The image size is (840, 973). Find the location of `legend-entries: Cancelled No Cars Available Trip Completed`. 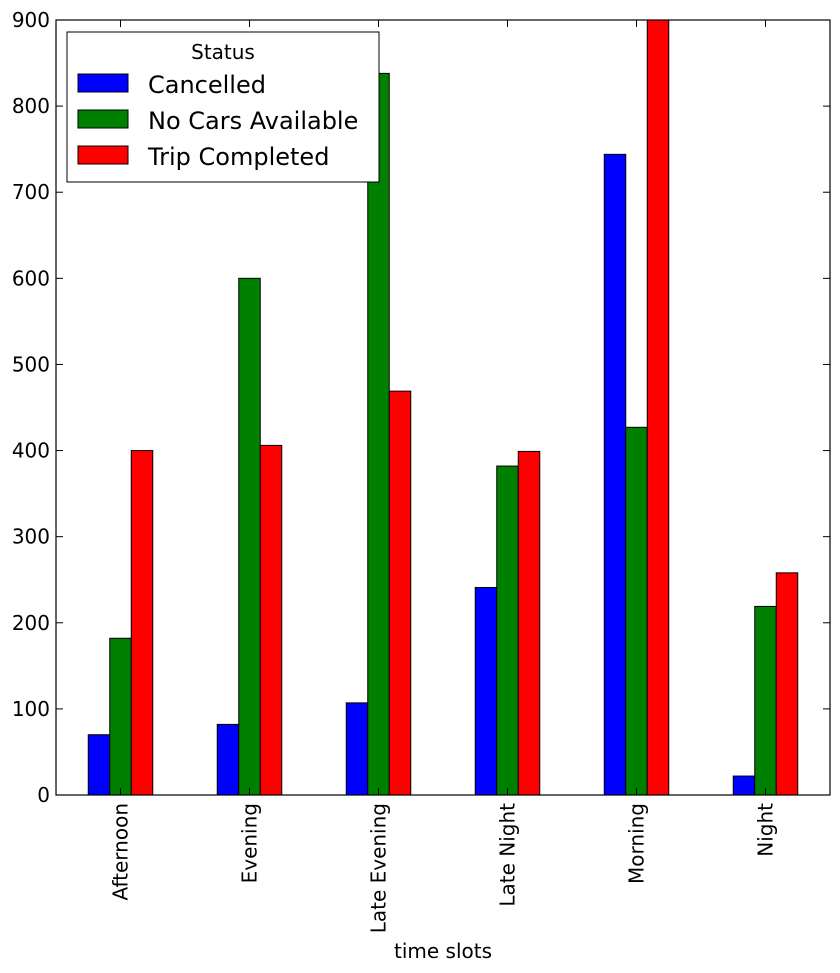

legend-entries: Cancelled No Cars Available Trip Completed is located at coordinates (217, 121).